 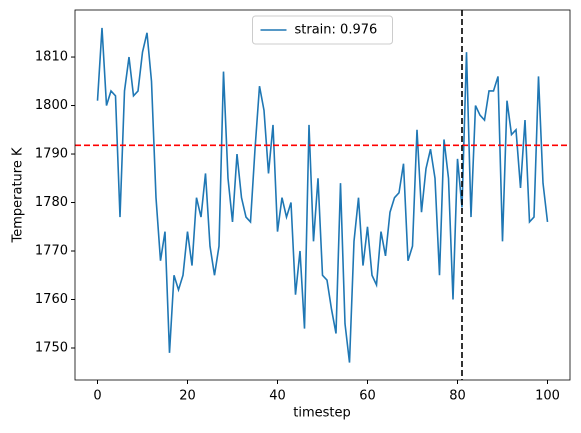 I want to click on y-tick-label: 1810, so click(x=51, y=57).